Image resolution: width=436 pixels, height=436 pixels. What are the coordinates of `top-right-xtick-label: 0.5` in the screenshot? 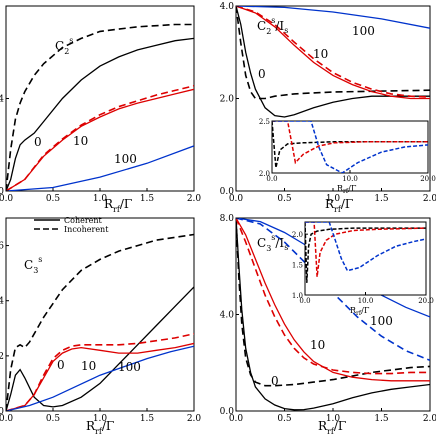 It's located at (284, 199).